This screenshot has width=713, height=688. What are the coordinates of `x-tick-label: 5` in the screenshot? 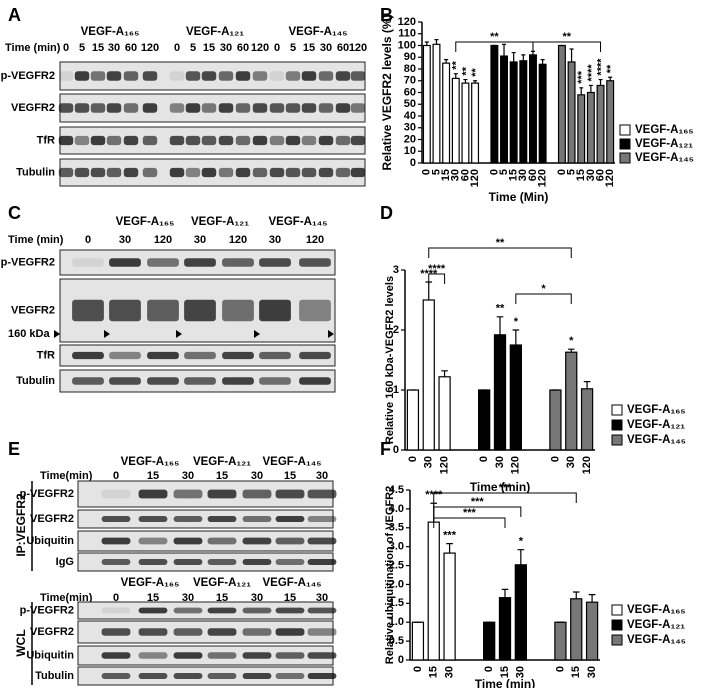 It's located at (504, 172).